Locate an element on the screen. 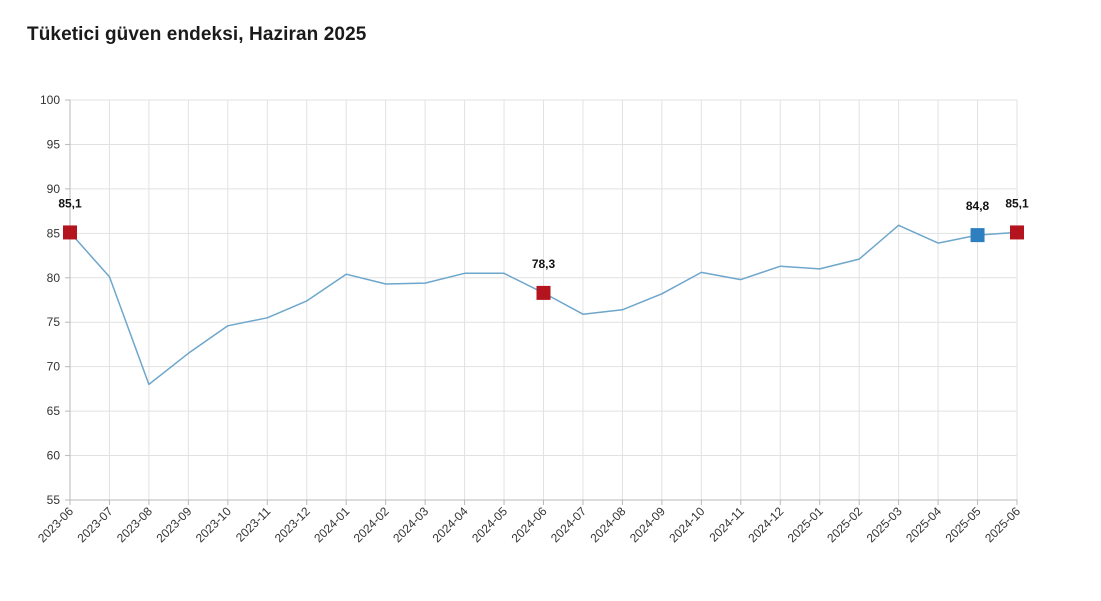  x-tick-label: 2023-09 is located at coordinates (173, 524).